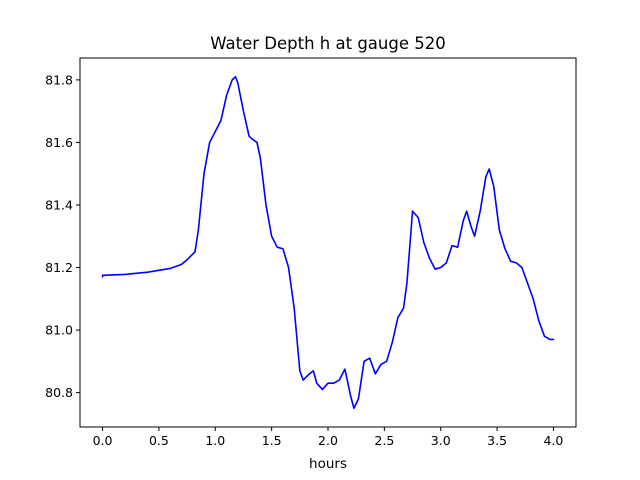  What do you see at coordinates (159, 440) in the screenshot?
I see `x-tick-label: 0.5` at bounding box center [159, 440].